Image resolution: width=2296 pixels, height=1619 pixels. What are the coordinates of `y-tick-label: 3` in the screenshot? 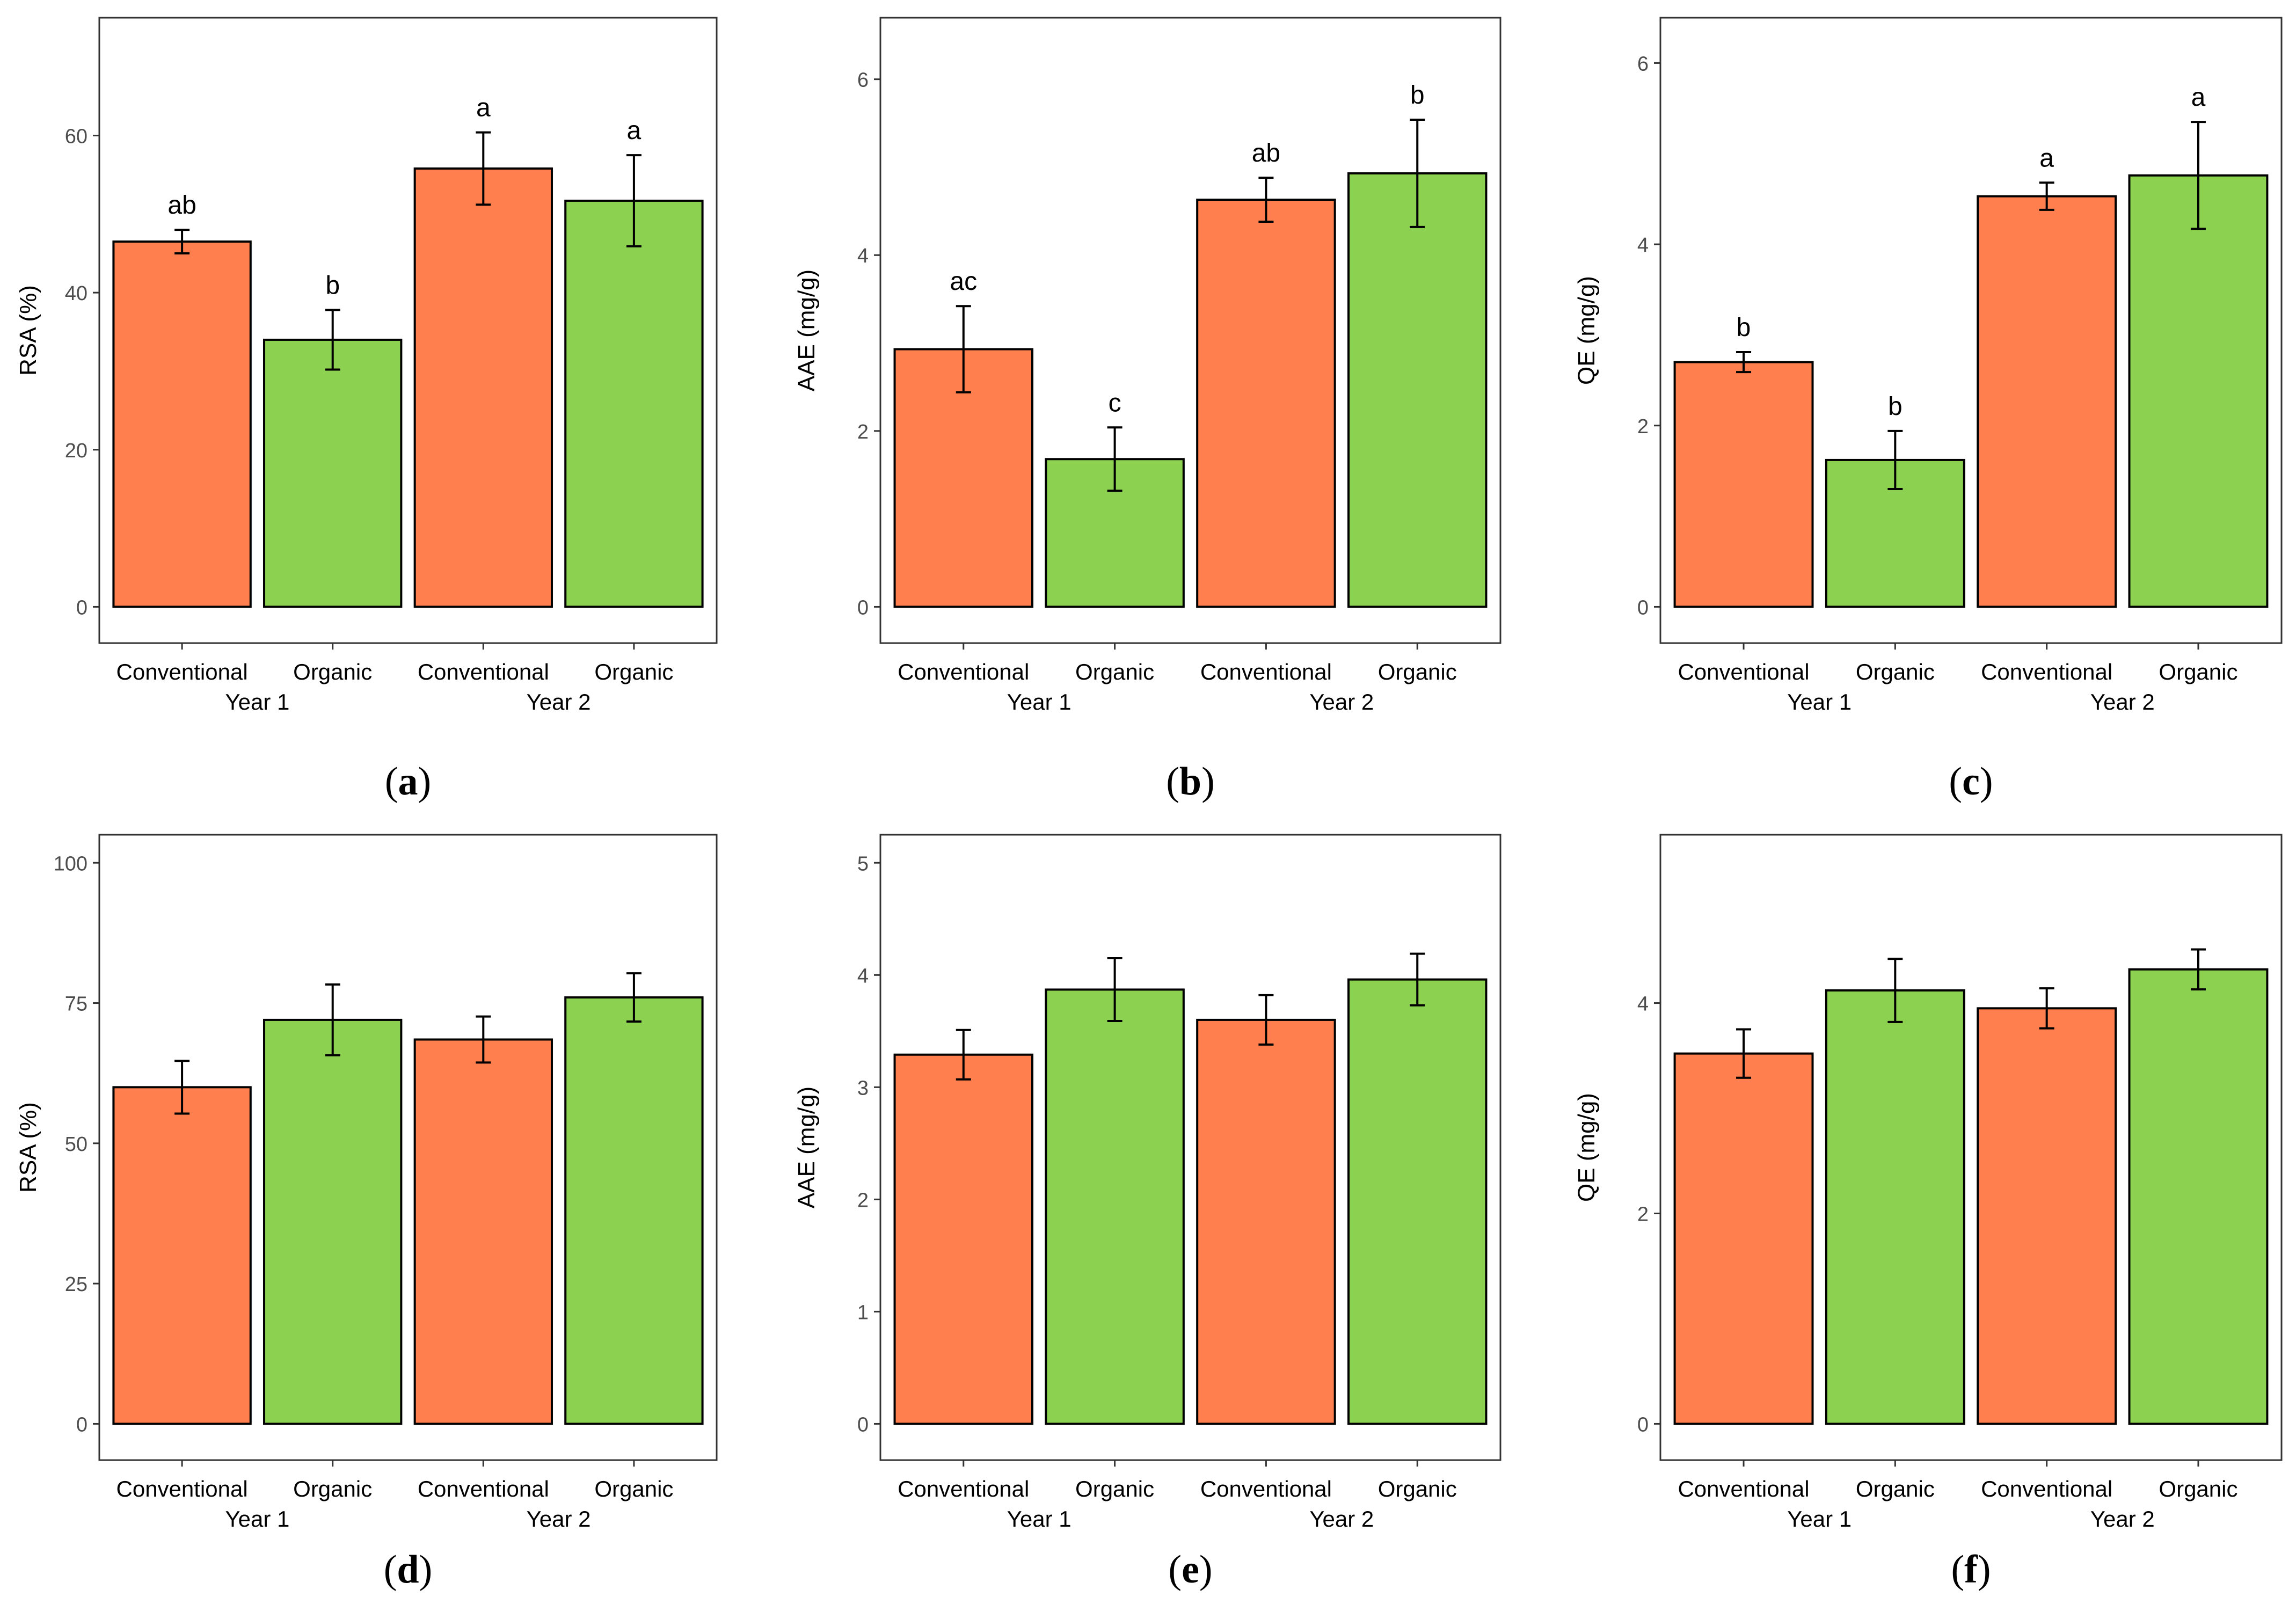 It's located at (863, 1088).